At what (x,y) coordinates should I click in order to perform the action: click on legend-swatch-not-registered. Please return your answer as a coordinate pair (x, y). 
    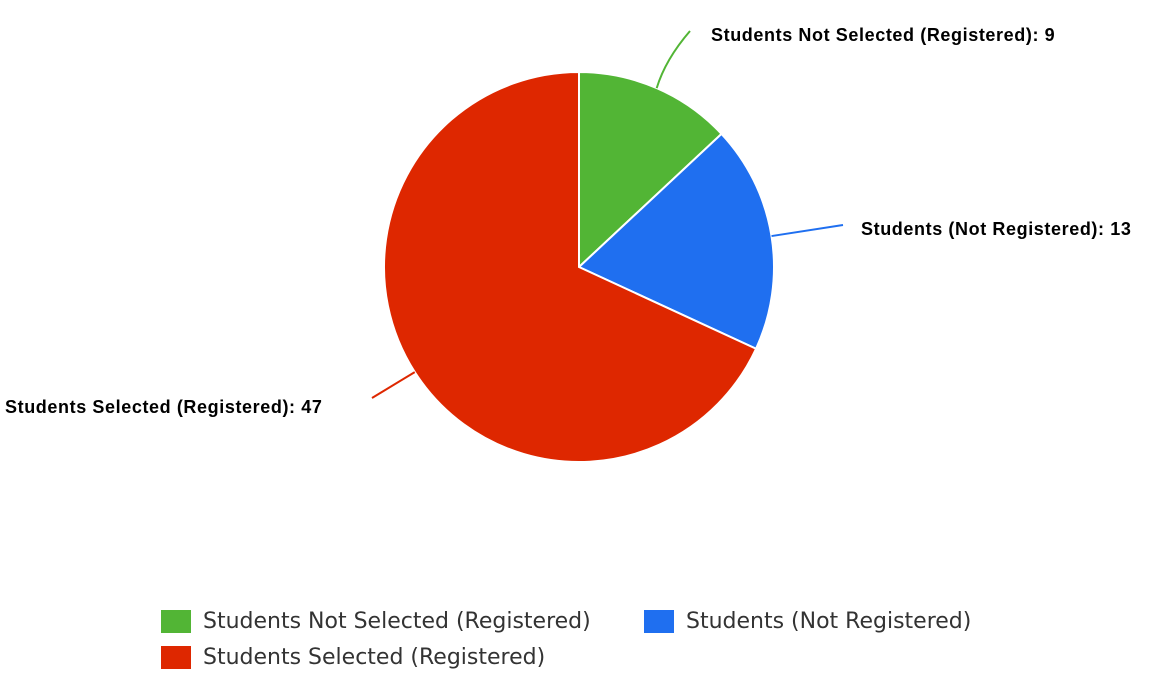
    Looking at the image, I should click on (659, 621).